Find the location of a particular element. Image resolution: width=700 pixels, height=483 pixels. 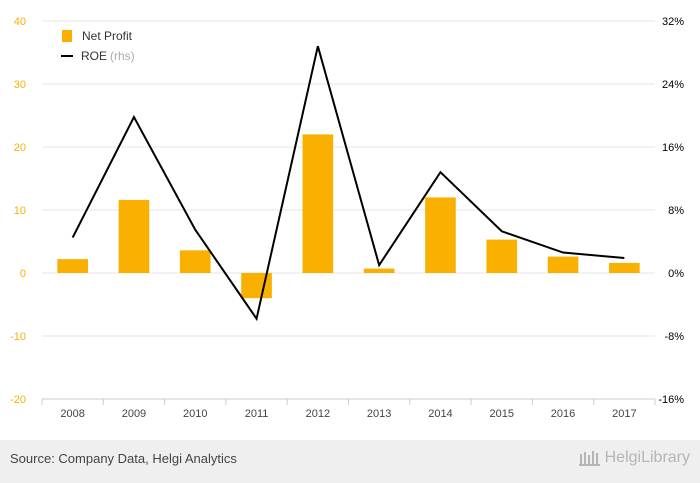

x-tick-label: 2015 is located at coordinates (502, 414).